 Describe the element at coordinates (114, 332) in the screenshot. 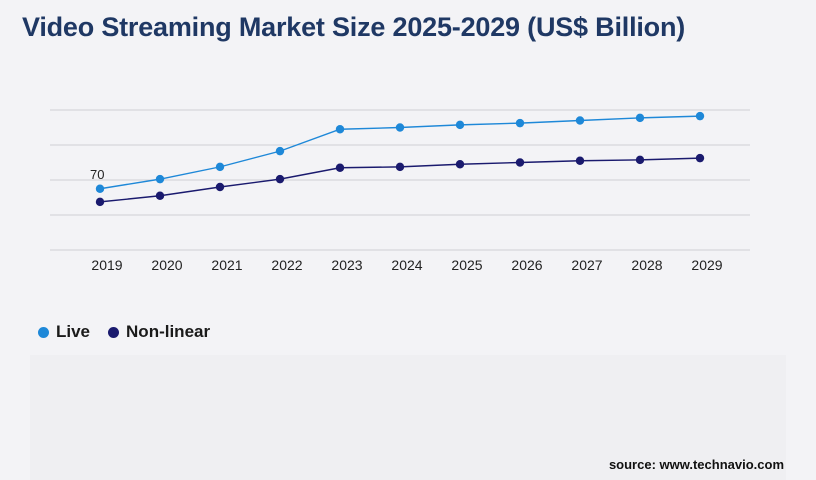

I see `legend-marker-nonlinear` at that location.